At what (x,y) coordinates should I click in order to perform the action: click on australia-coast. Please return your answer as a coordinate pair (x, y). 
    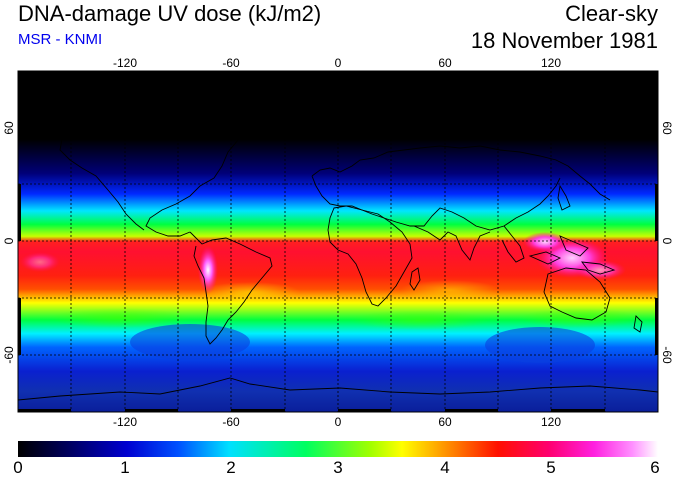
    Looking at the image, I should click on (577, 294).